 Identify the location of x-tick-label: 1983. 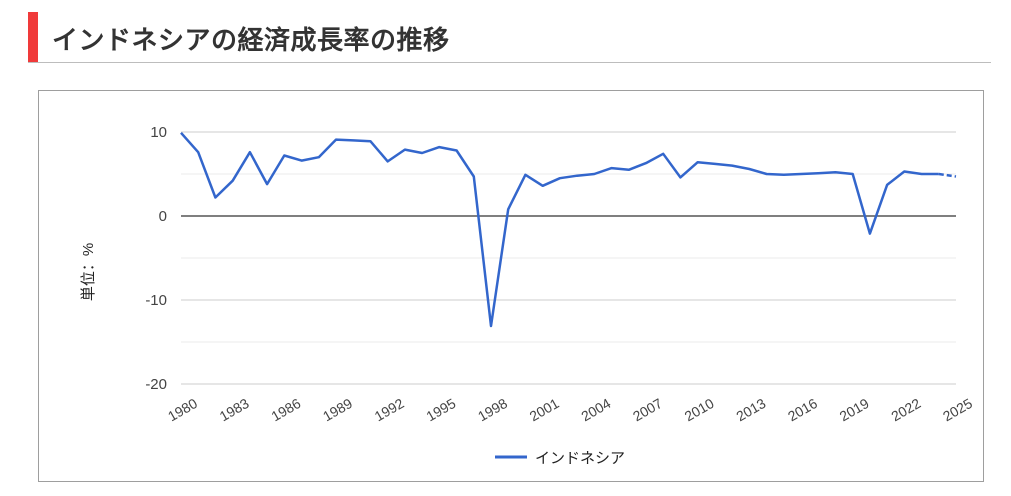
(234, 410).